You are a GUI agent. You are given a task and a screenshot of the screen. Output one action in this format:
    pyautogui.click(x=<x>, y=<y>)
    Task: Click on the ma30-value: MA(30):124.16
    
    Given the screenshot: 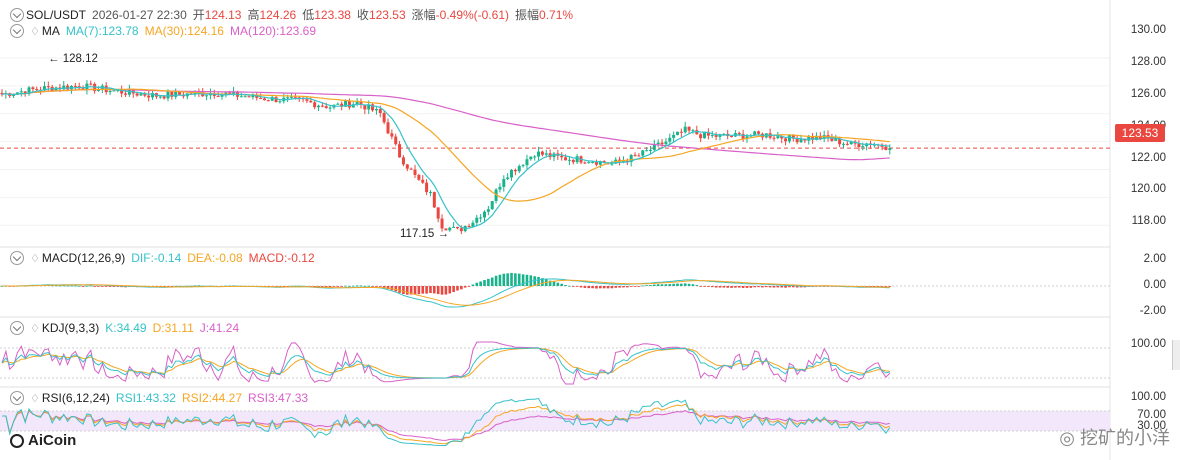 What is the action you would take?
    pyautogui.click(x=184, y=31)
    